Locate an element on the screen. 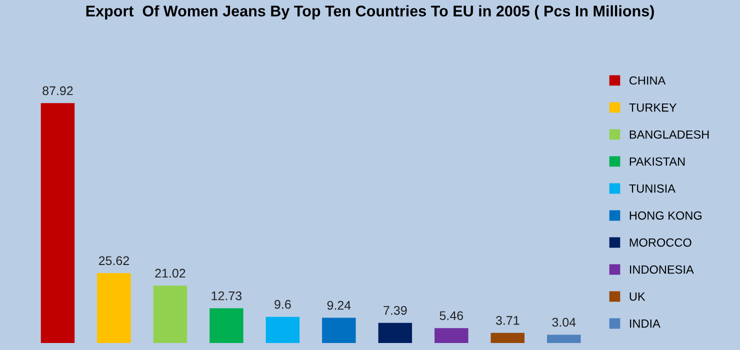 This screenshot has width=740, height=350. legend-label: HONG KONG is located at coordinates (666, 215).